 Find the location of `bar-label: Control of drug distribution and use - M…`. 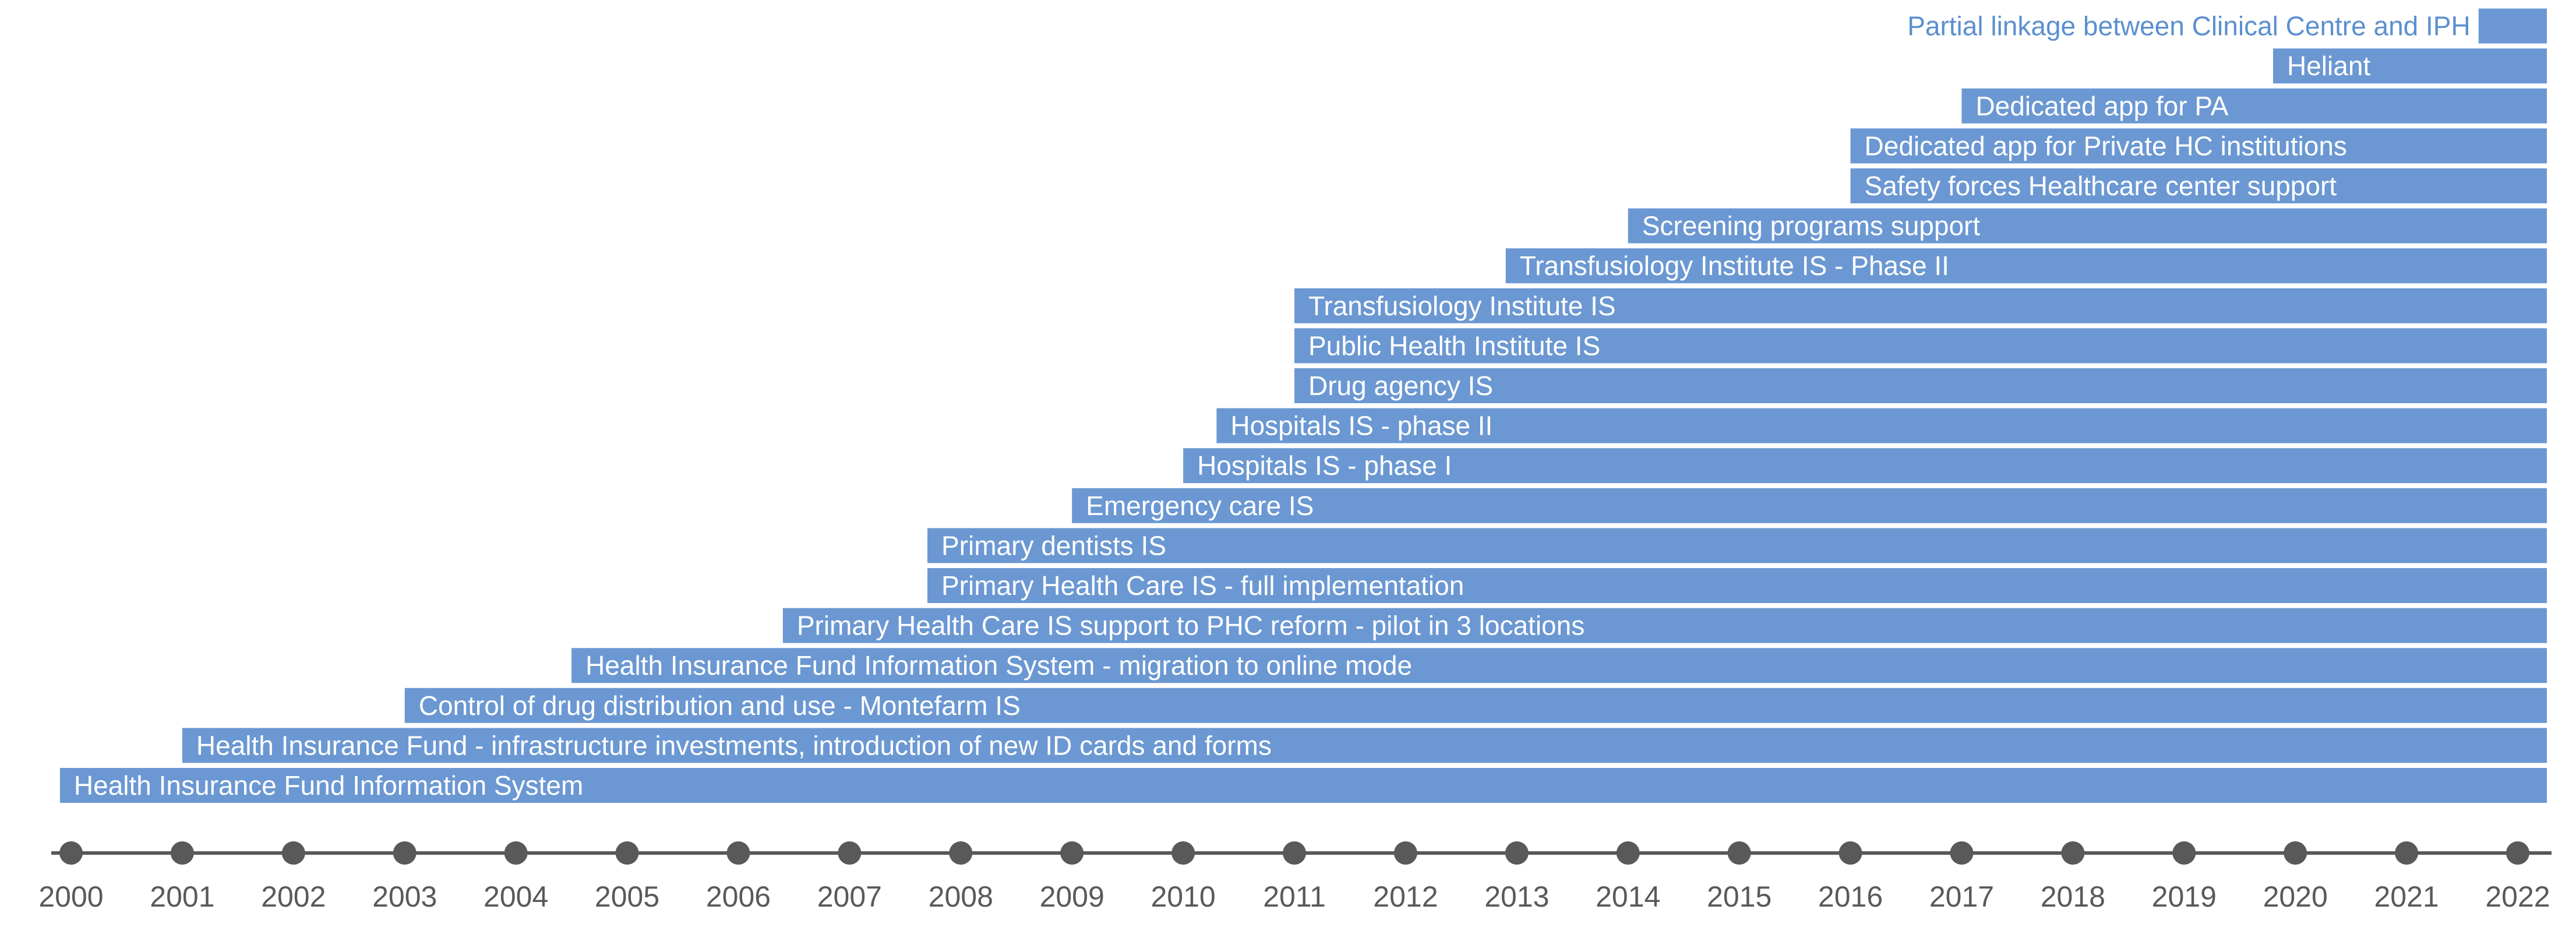

bar-label: Control of drug distribution and use - M… is located at coordinates (720, 706).